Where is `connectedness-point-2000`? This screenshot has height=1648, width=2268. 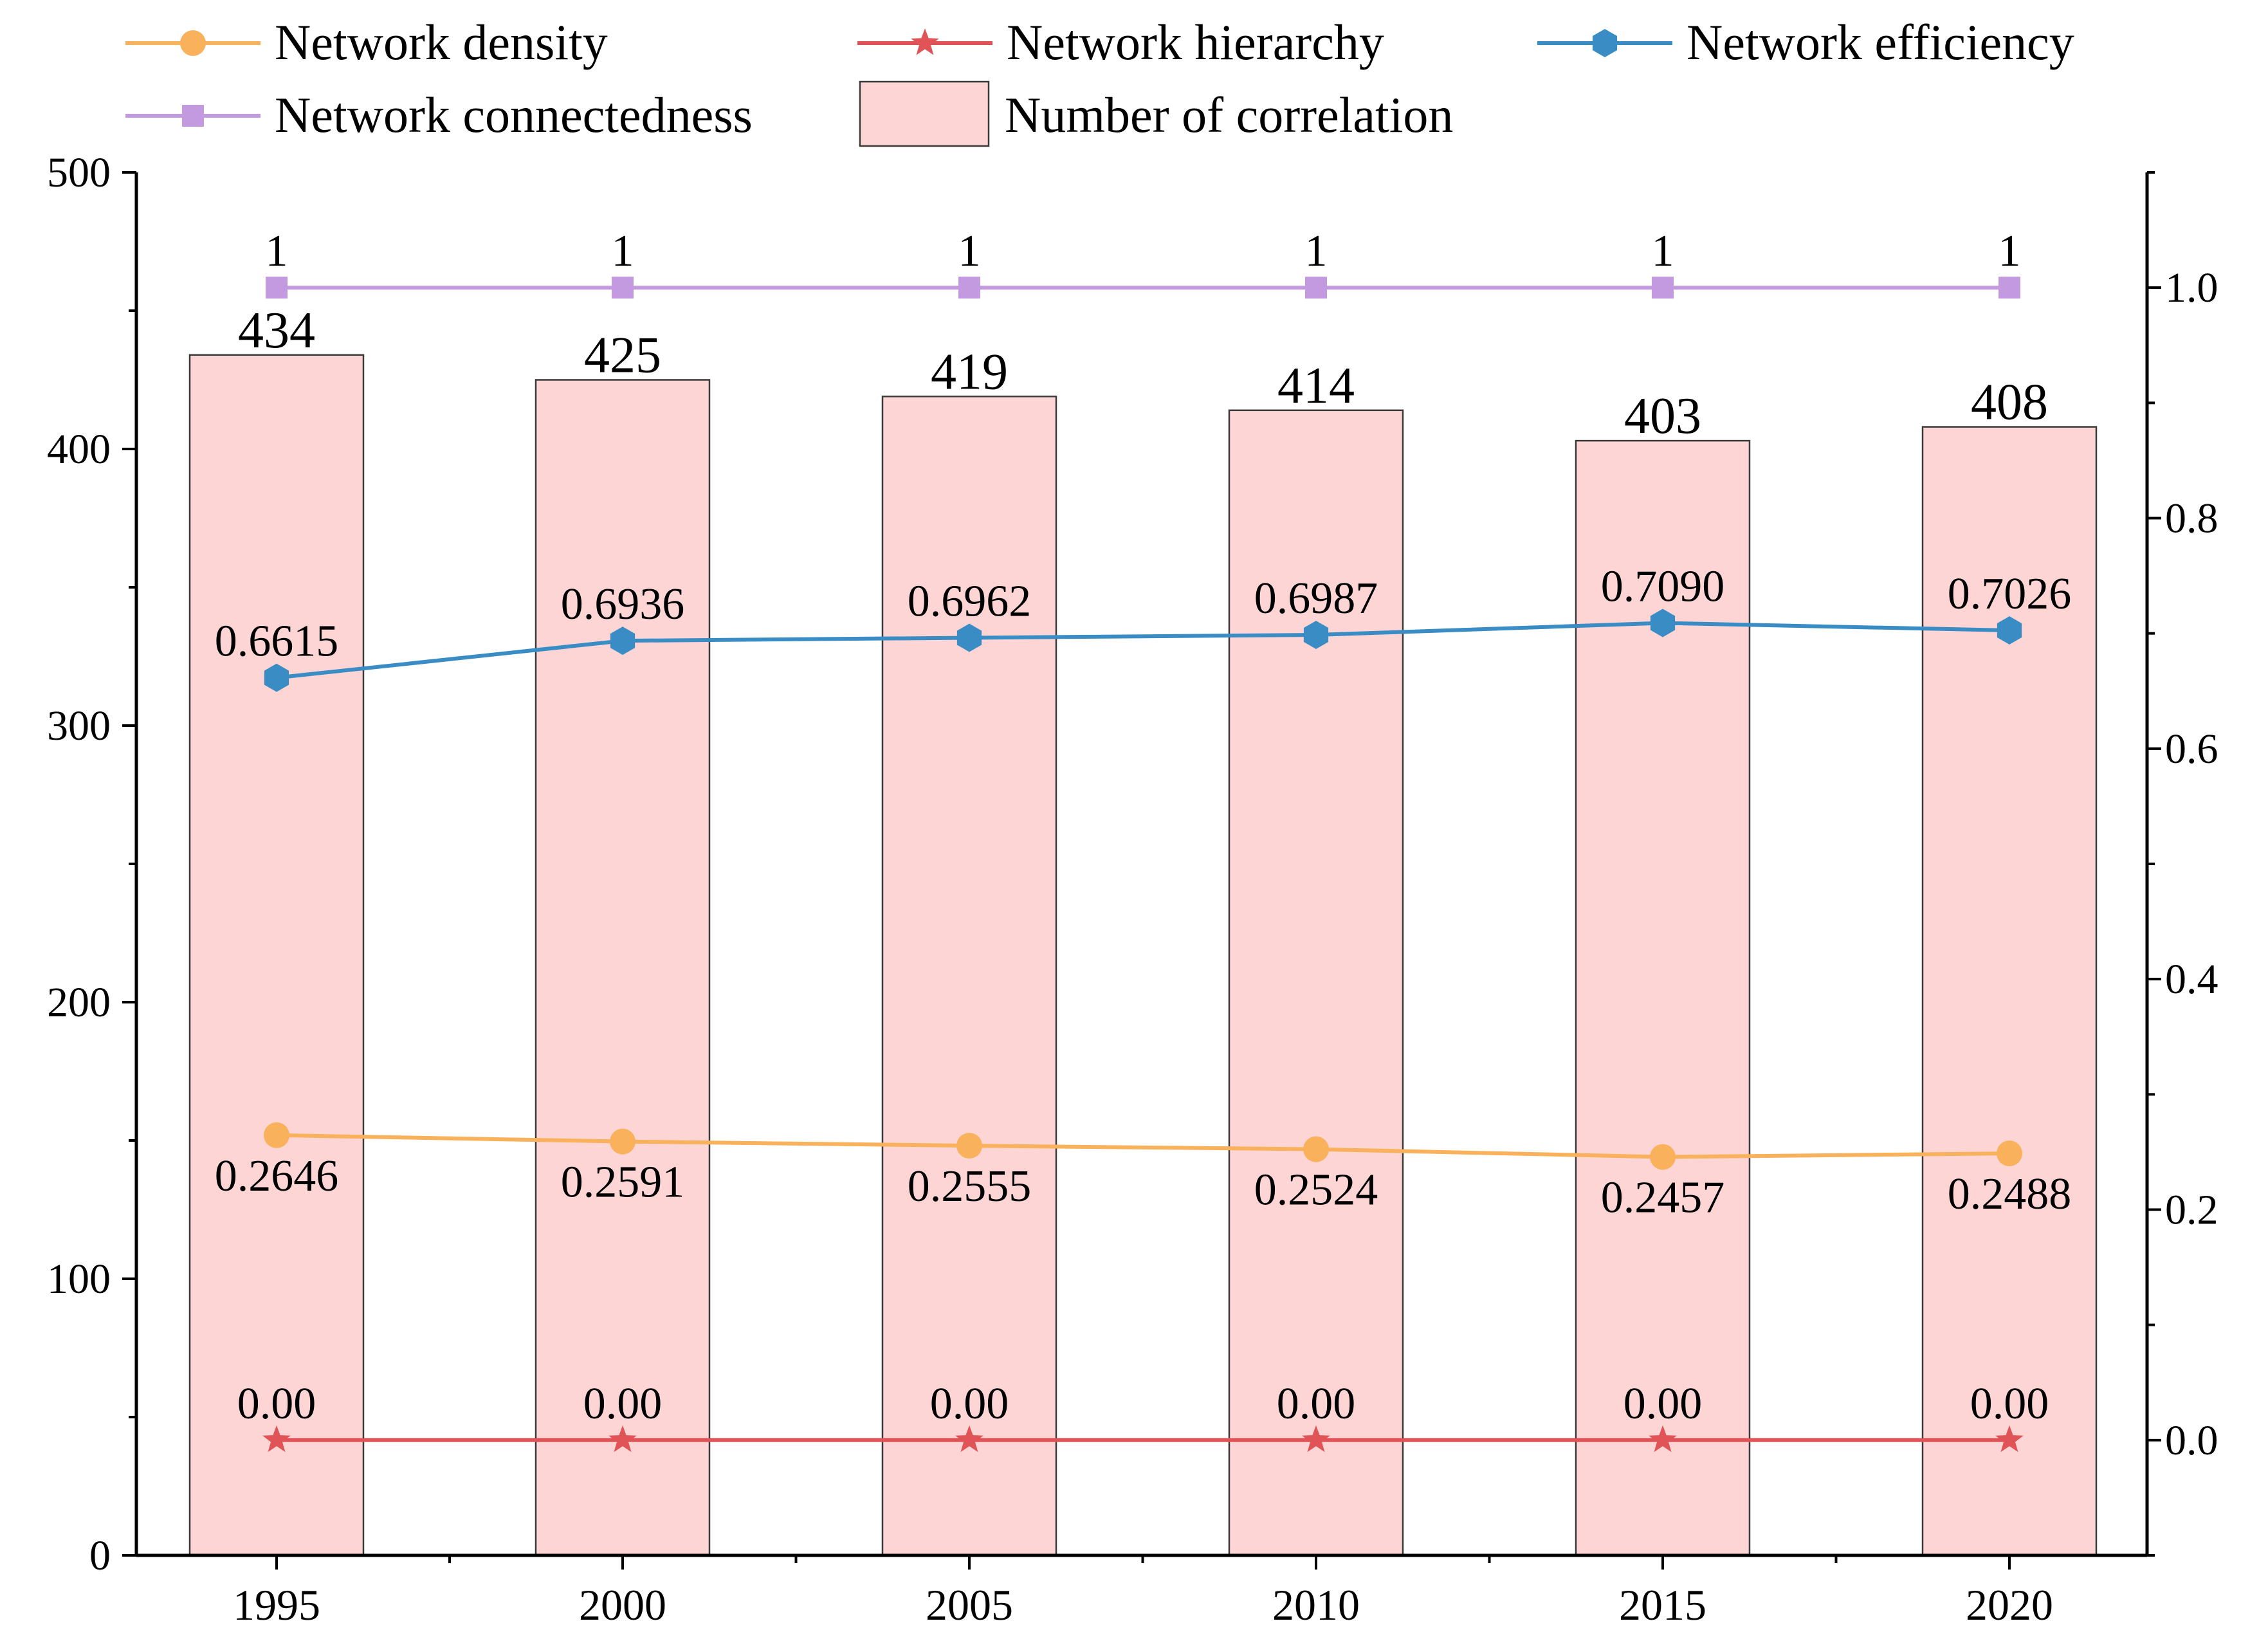 connectedness-point-2000 is located at coordinates (623, 288).